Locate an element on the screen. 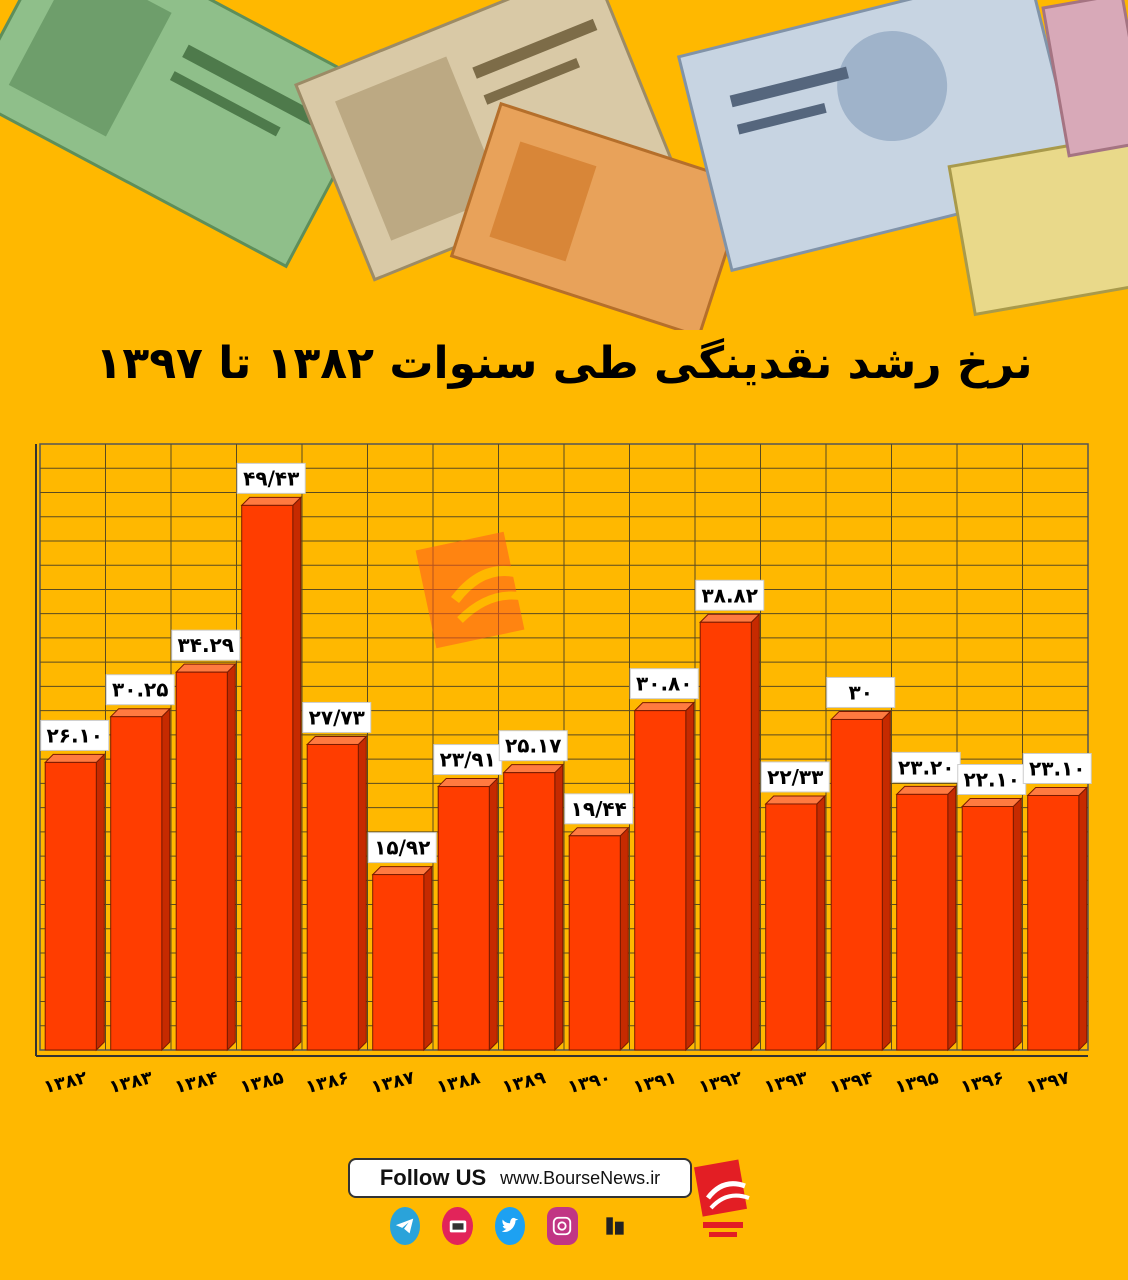  data-label: ۱۹/۴۴ is located at coordinates (599, 809).